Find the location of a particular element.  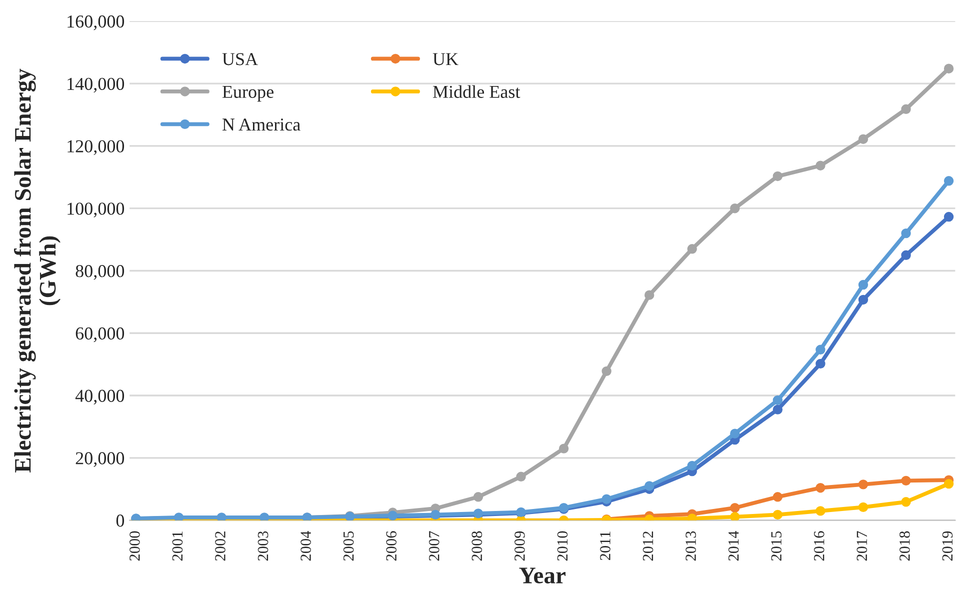

legend-label: UK is located at coordinates (445, 59).